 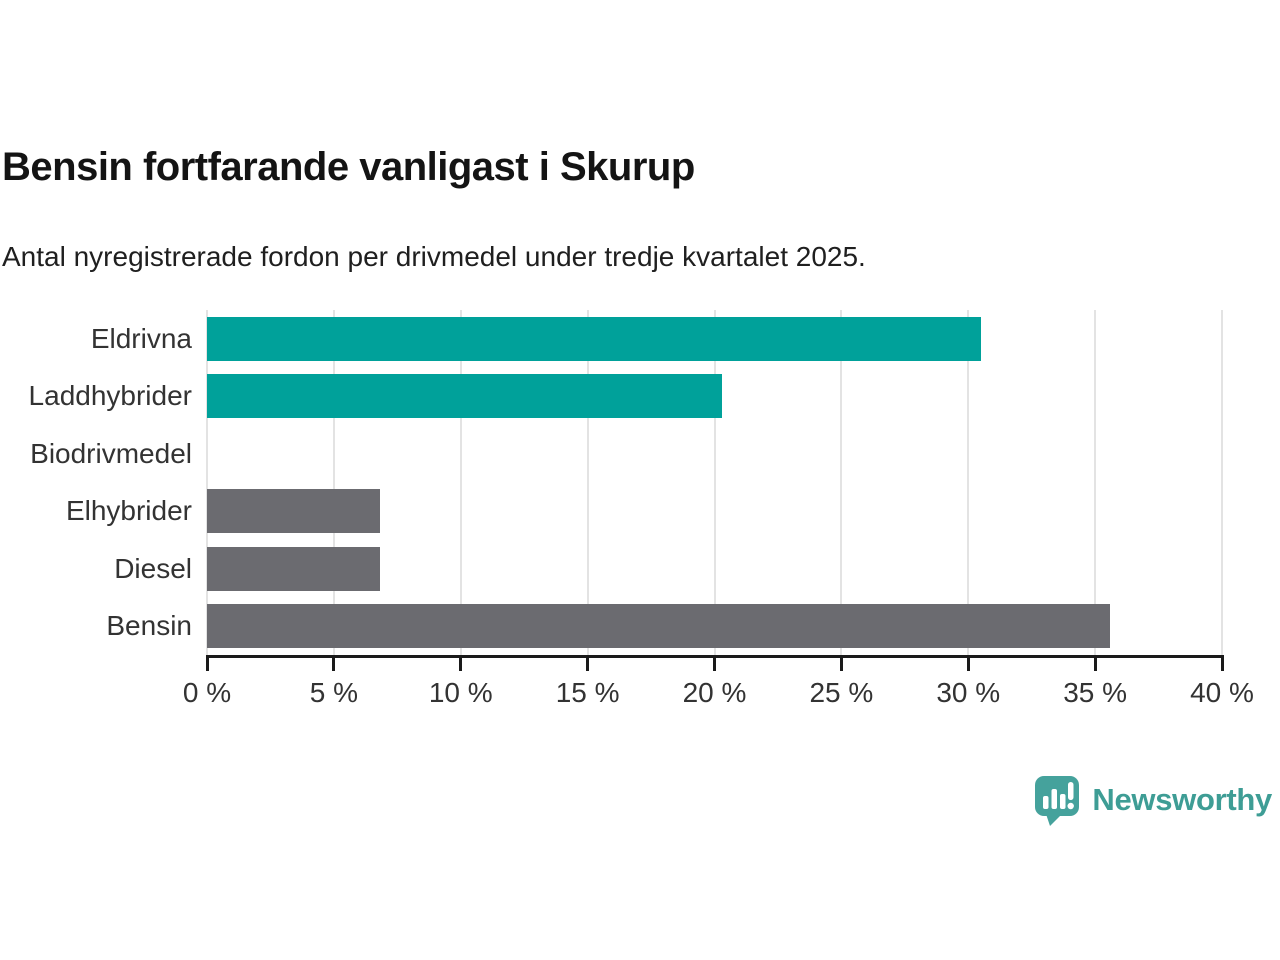 I want to click on bar-diesel, so click(x=293, y=568).